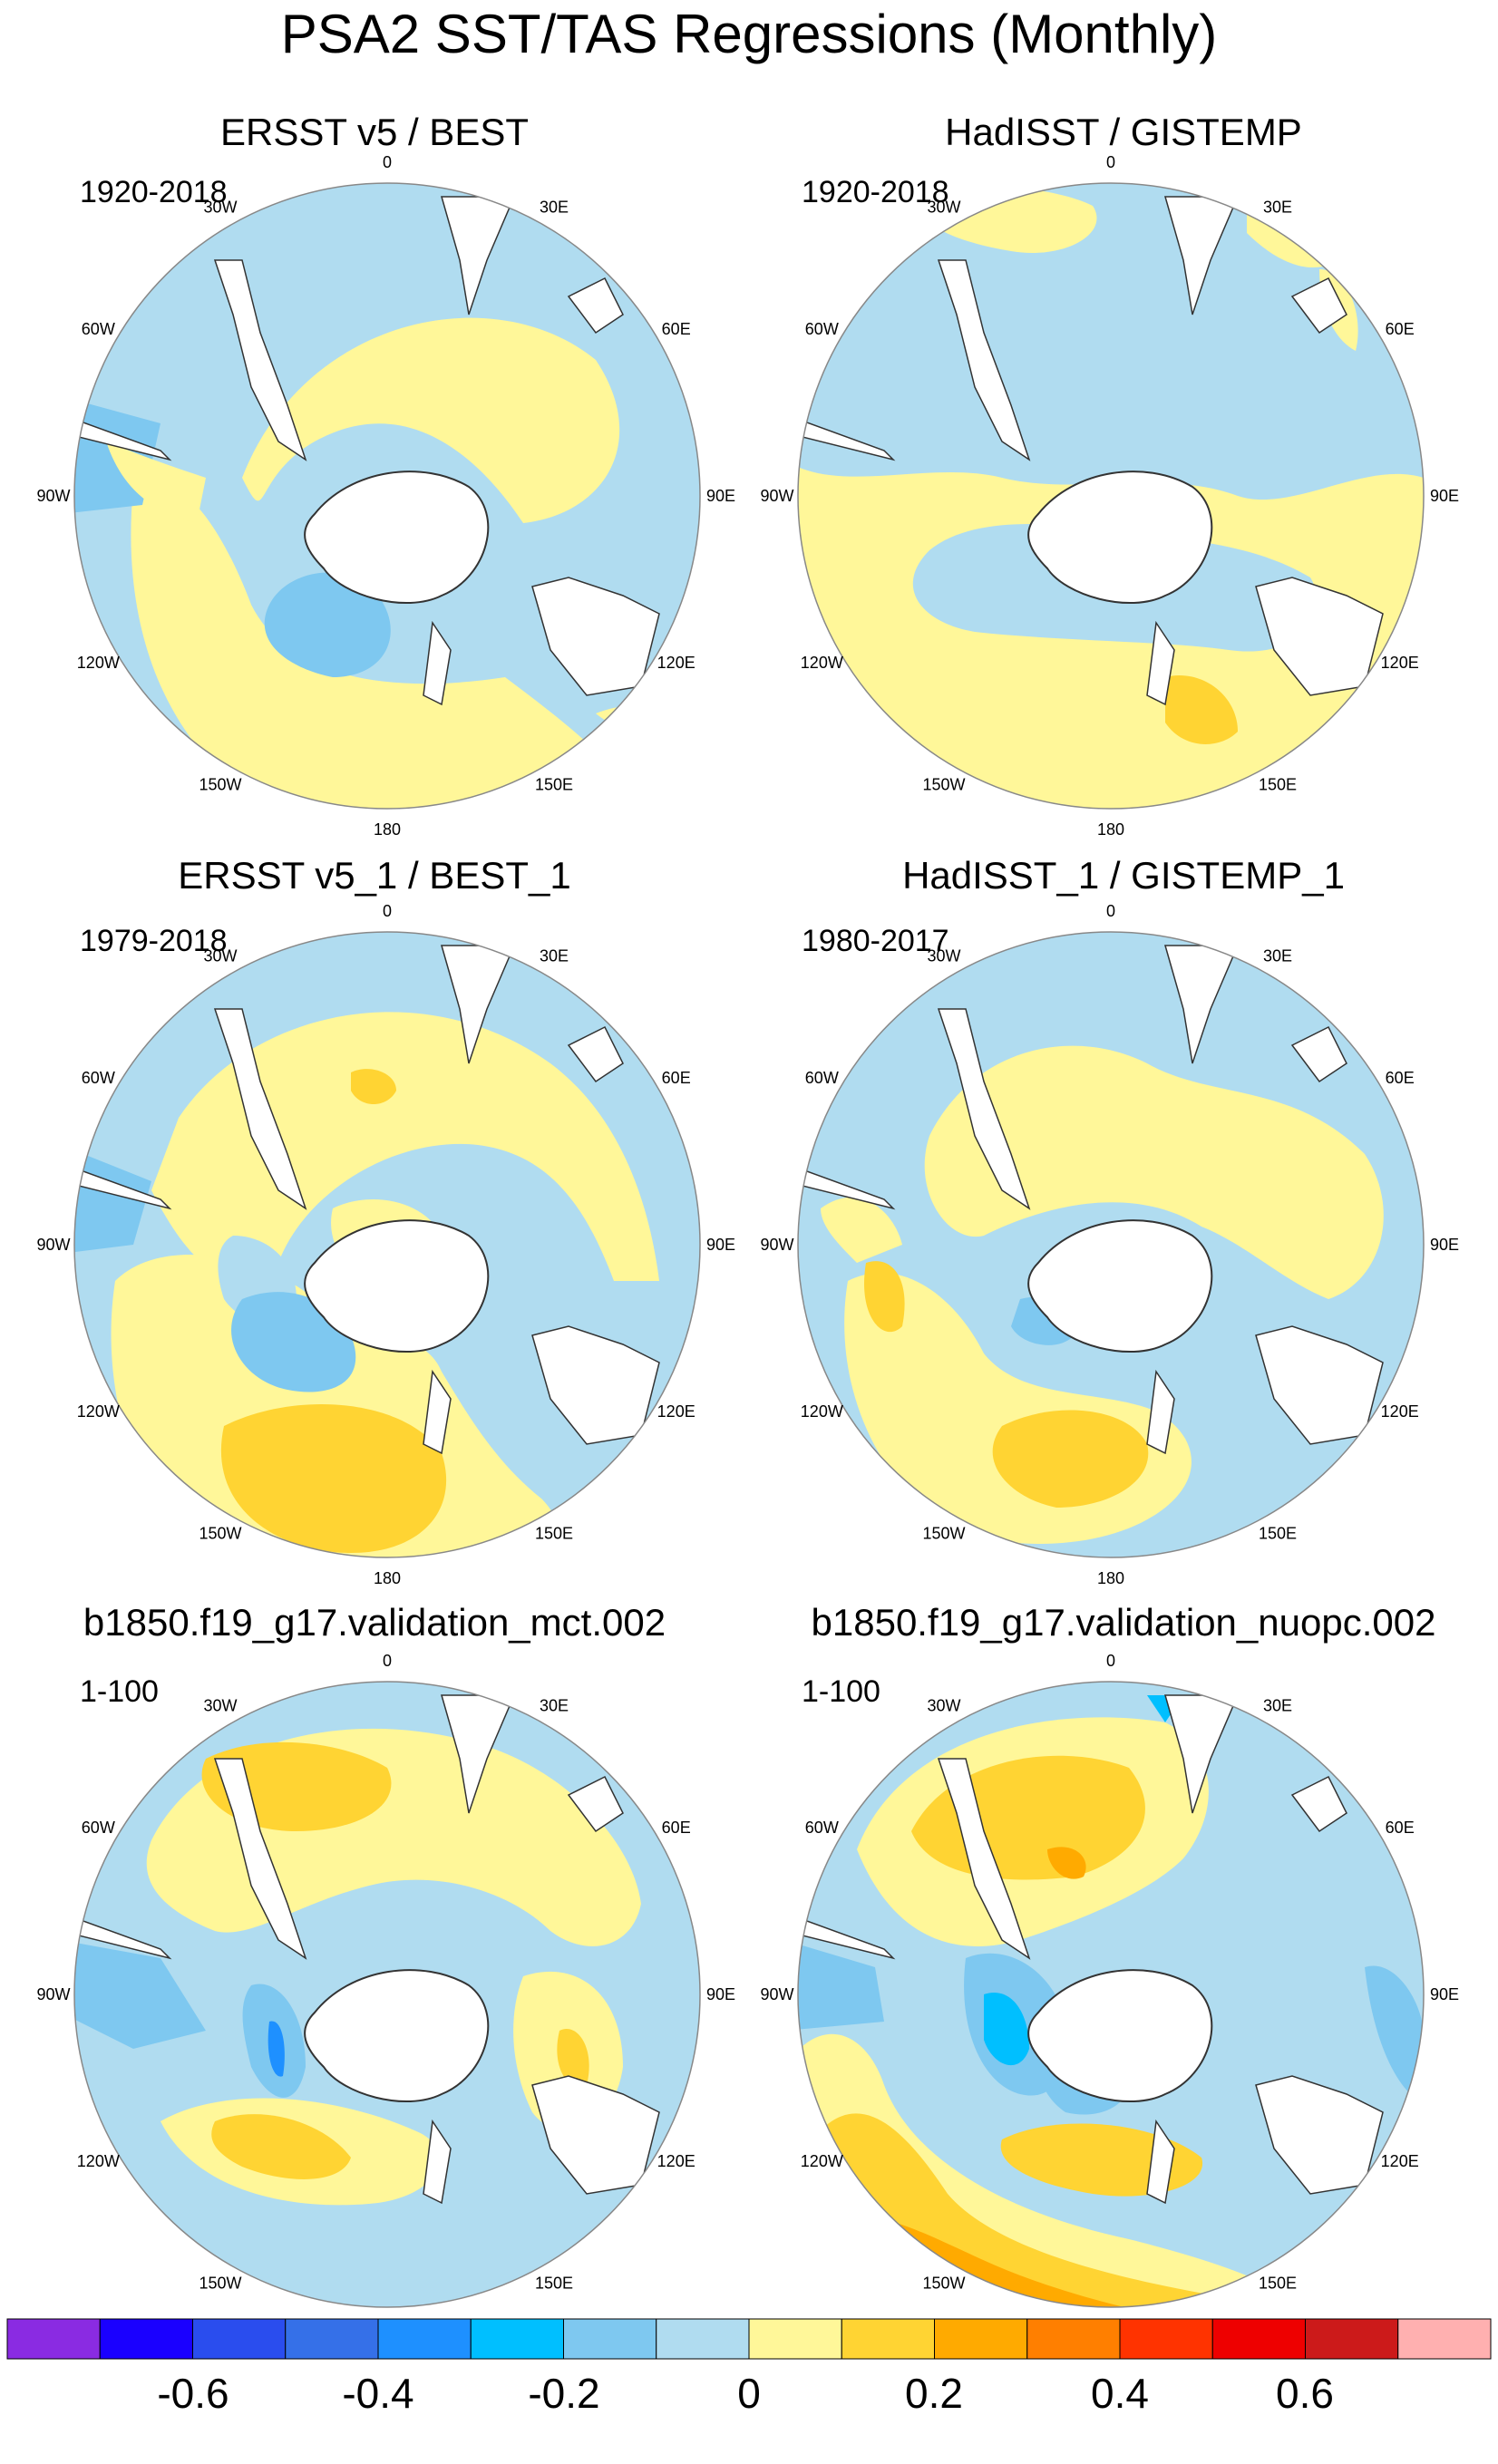 The image size is (1498, 2464). I want to click on colorbar, so click(749, 2339).